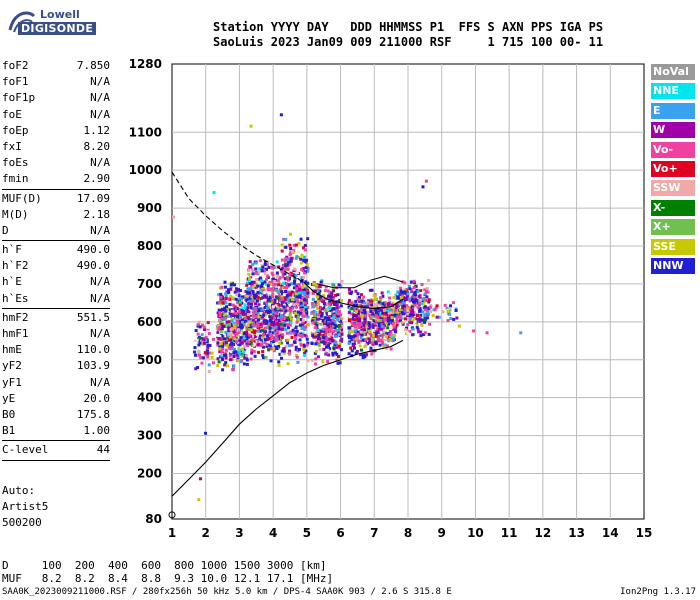  What do you see at coordinates (673, 227) in the screenshot?
I see `legend-item-x: X+` at bounding box center [673, 227].